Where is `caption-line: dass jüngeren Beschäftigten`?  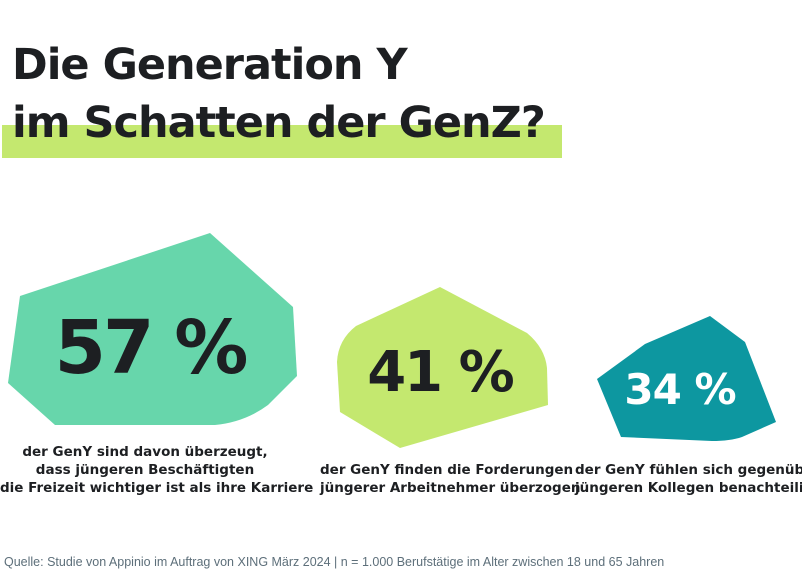
caption-line: dass jüngeren Beschäftigten is located at coordinates (145, 470).